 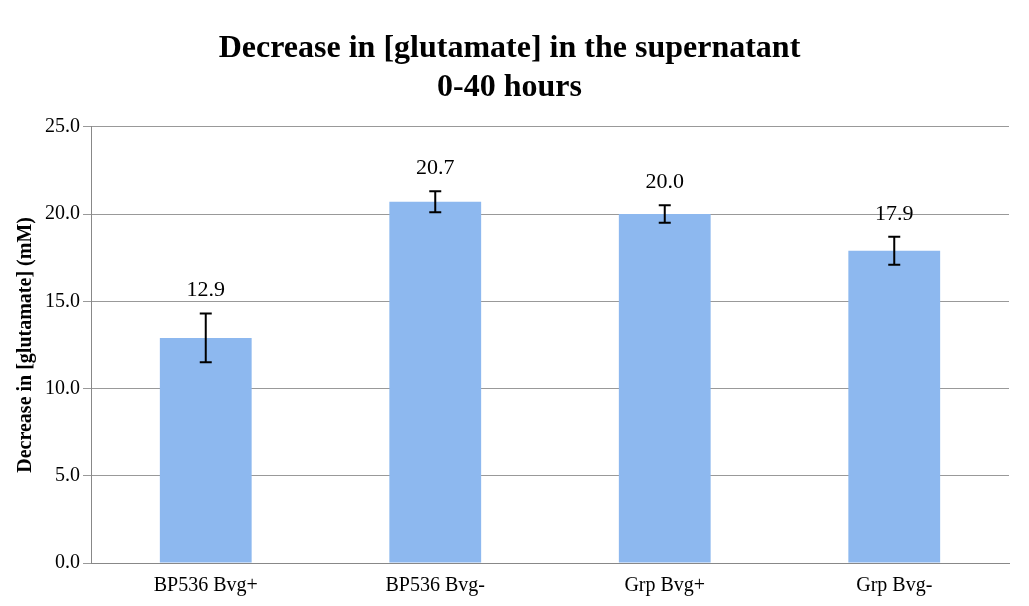 I want to click on chart-title: Decrease in [glutamate] in the supernatant 0-40 hours, so click(x=509, y=65).